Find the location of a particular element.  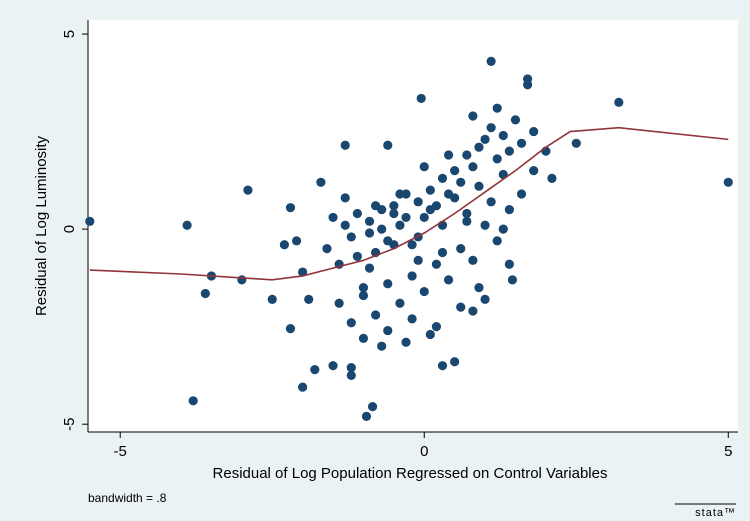

y-axis-label: Residual of Log Luminosity is located at coordinates (41, 225).